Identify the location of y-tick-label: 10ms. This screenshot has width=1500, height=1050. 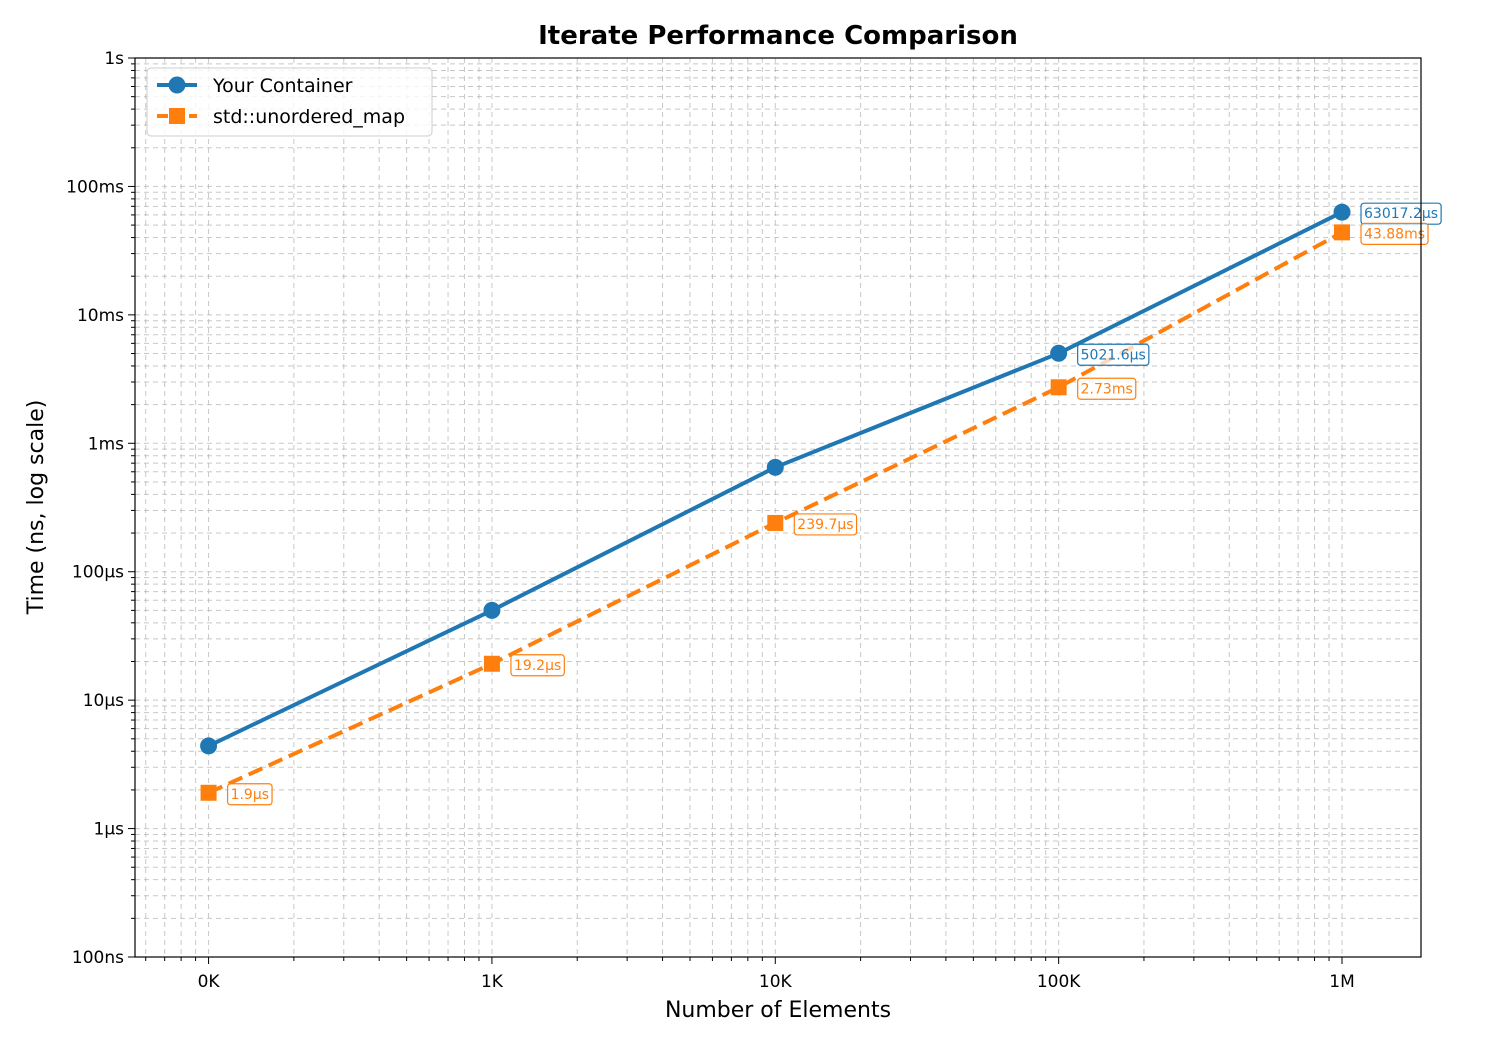
(100, 316).